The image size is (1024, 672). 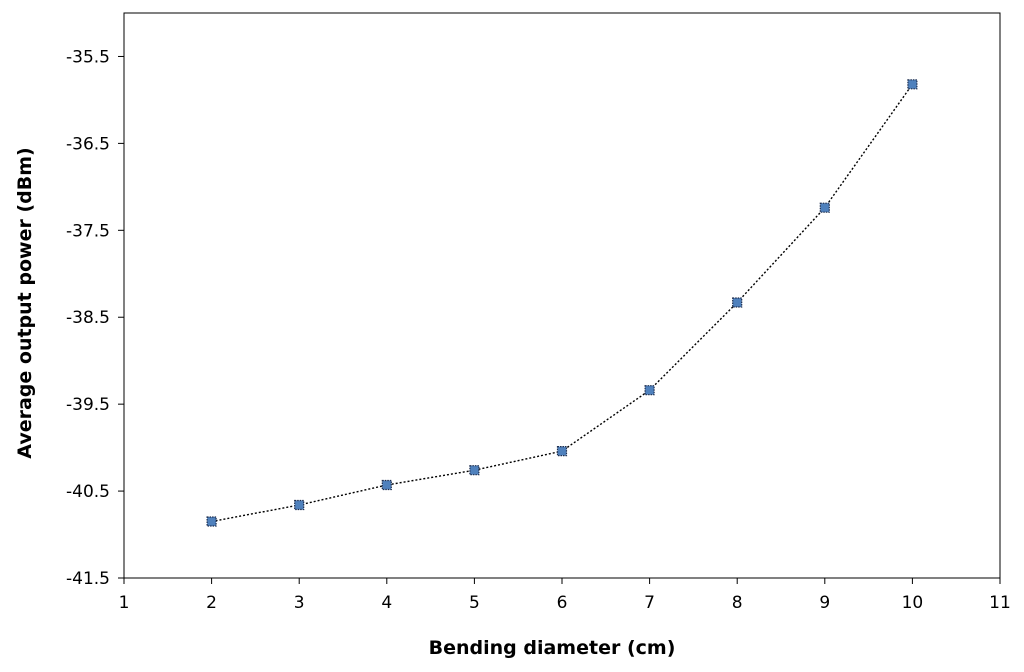 I want to click on x-tick-label: 2, so click(x=211, y=603).